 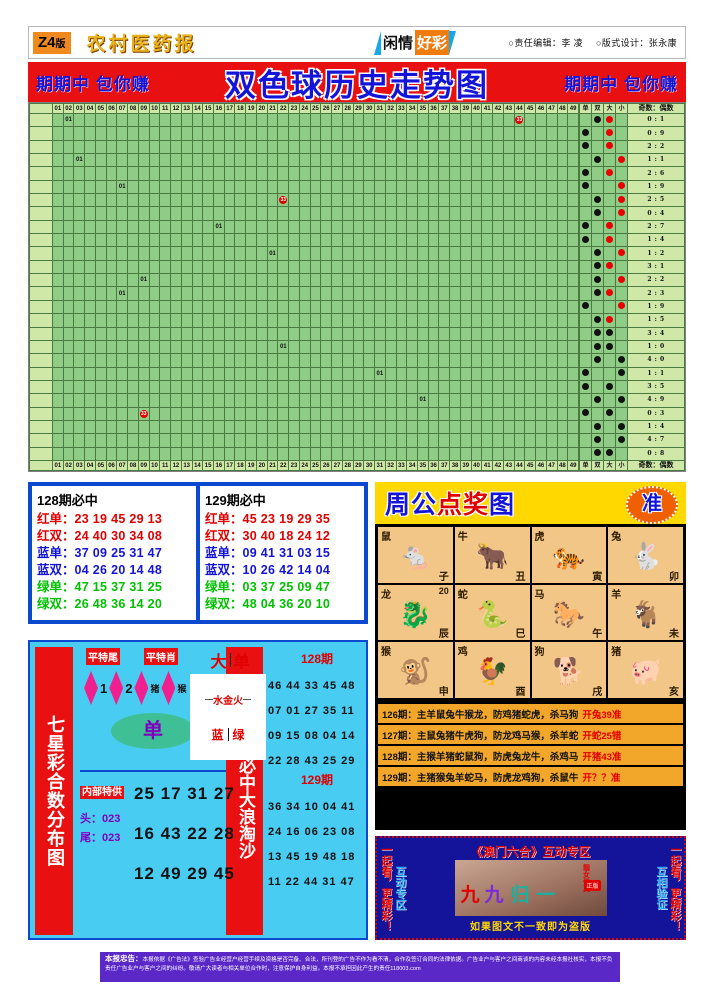 What do you see at coordinates (569, 670) in the screenshot?
I see `zodiac-cell-狗: 狗 🐕 戌` at bounding box center [569, 670].